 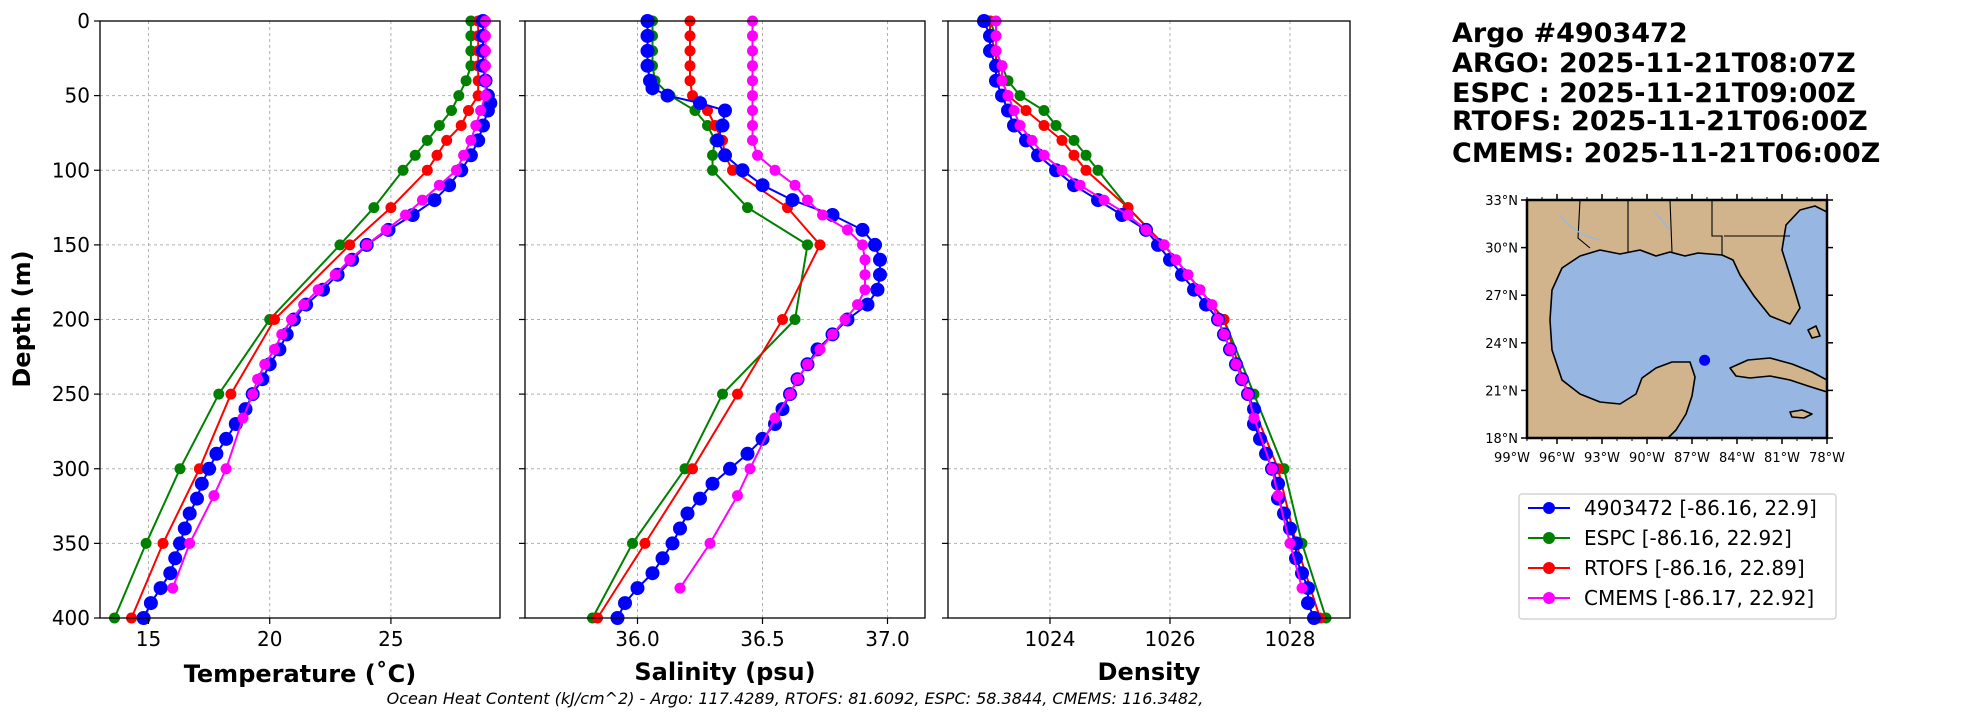 What do you see at coordinates (724, 672) in the screenshot?
I see `salinity-xlabel: Salinity (psu)` at bounding box center [724, 672].